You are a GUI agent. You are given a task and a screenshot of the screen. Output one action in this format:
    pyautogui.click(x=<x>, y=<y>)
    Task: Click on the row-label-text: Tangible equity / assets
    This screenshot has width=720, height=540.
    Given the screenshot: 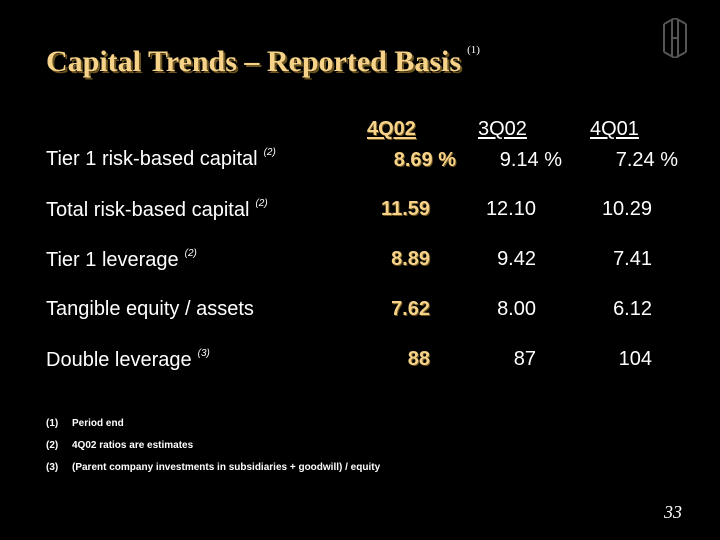 What is the action you would take?
    pyautogui.click(x=150, y=309)
    